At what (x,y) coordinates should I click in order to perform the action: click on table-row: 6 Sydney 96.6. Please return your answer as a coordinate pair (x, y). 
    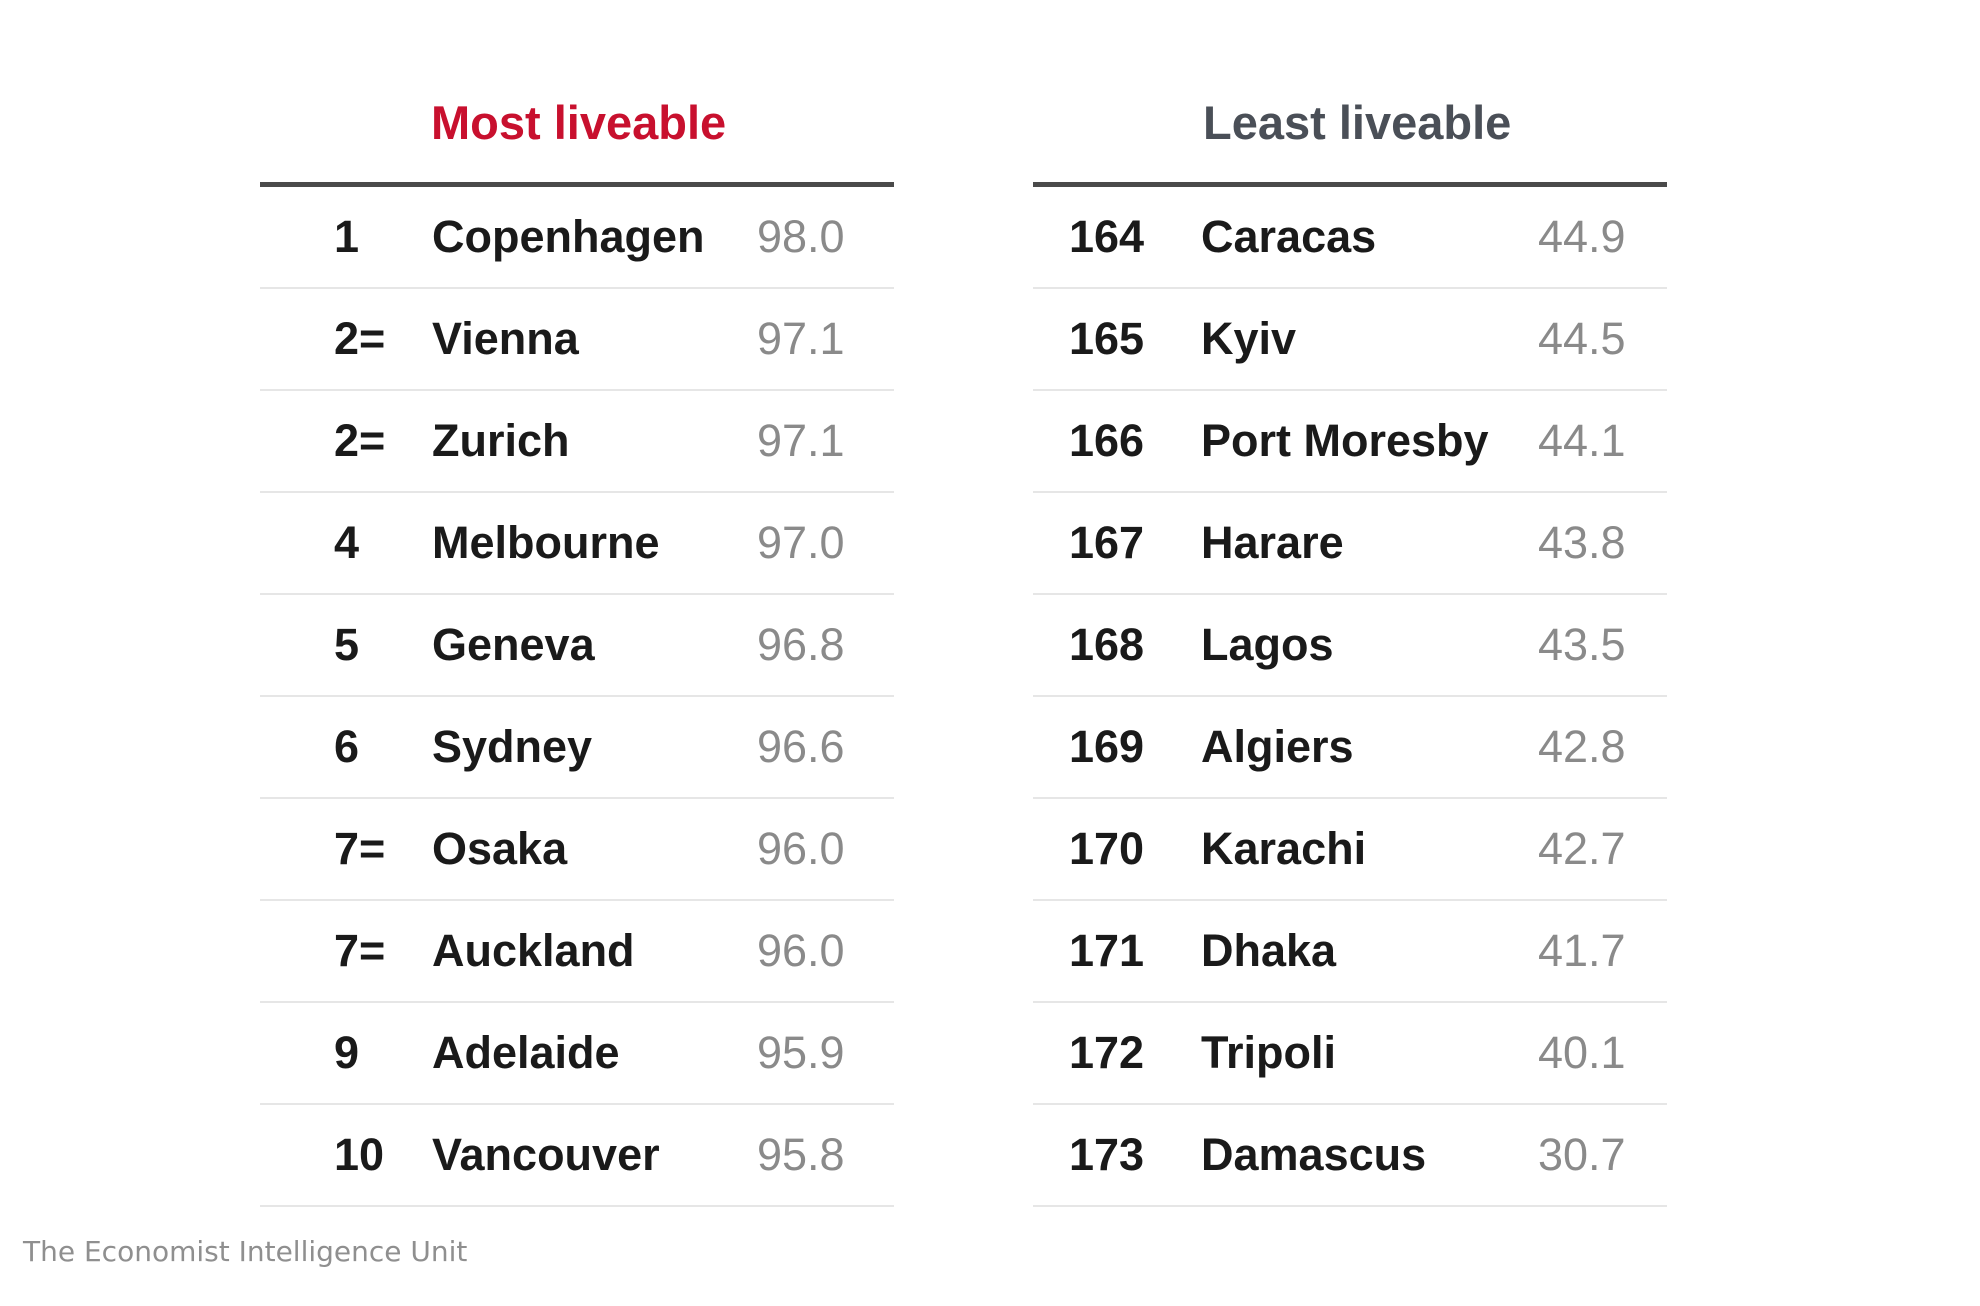
    Looking at the image, I should click on (577, 748).